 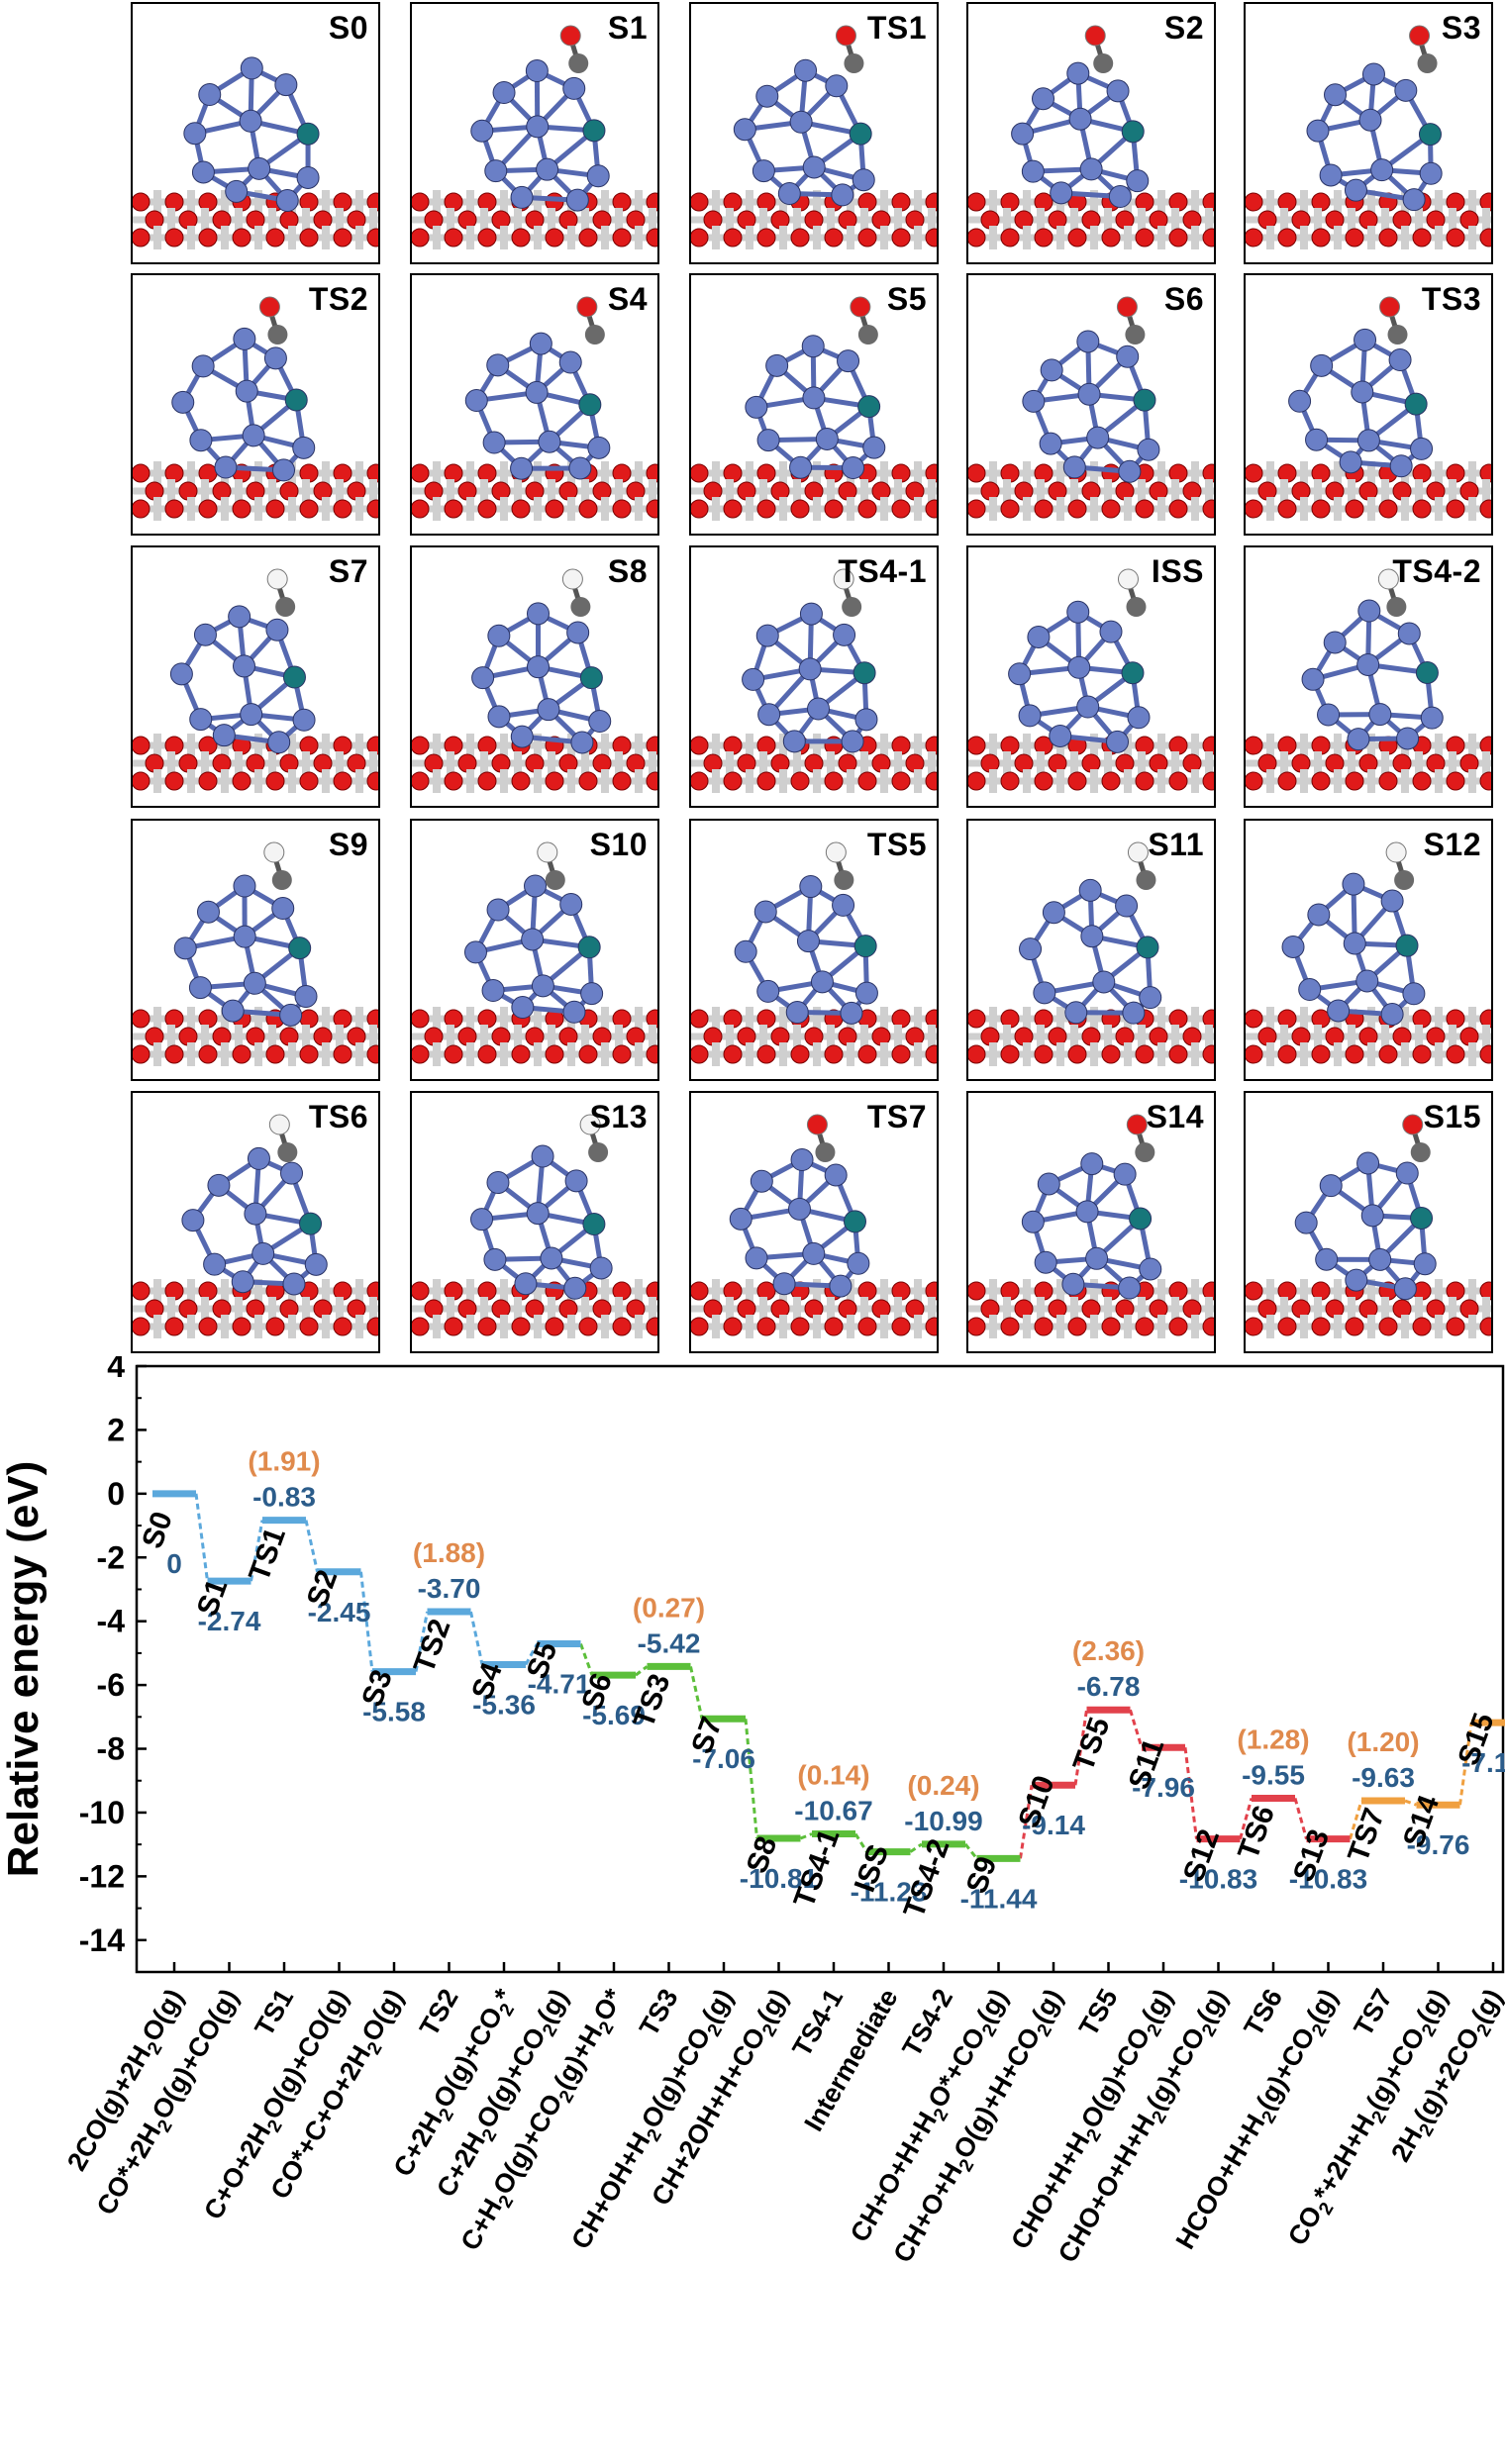 I want to click on energy-label-ts6: -9.55, so click(x=1273, y=1774).